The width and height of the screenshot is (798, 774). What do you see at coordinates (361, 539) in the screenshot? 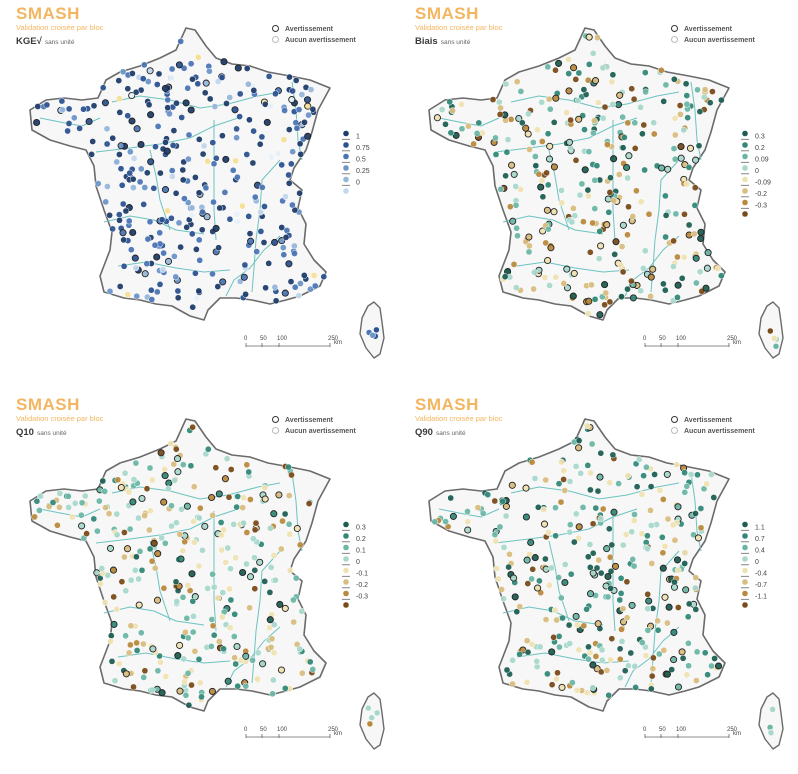
I see `legend-label: 0.2` at bounding box center [361, 539].